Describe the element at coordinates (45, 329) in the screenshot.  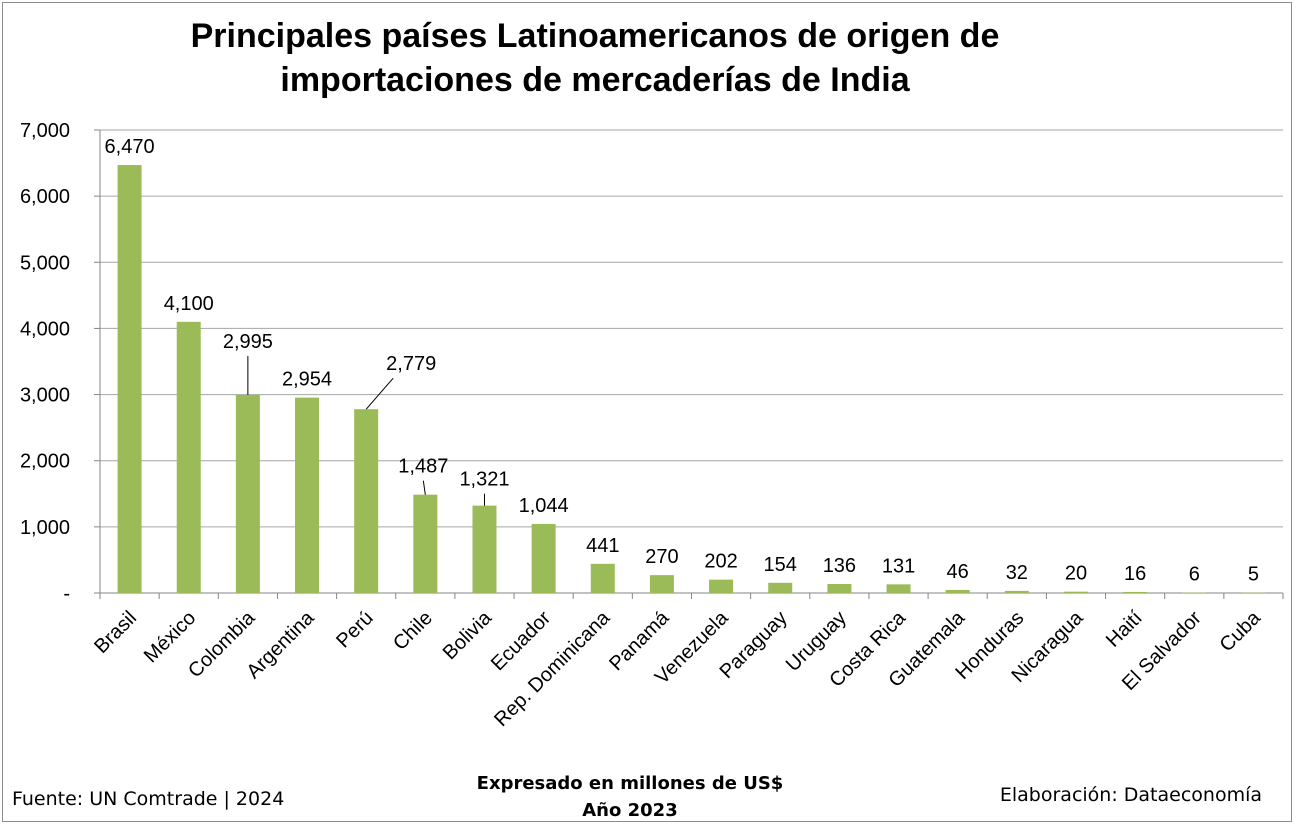
I see `y-tick-label: 4,000` at that location.